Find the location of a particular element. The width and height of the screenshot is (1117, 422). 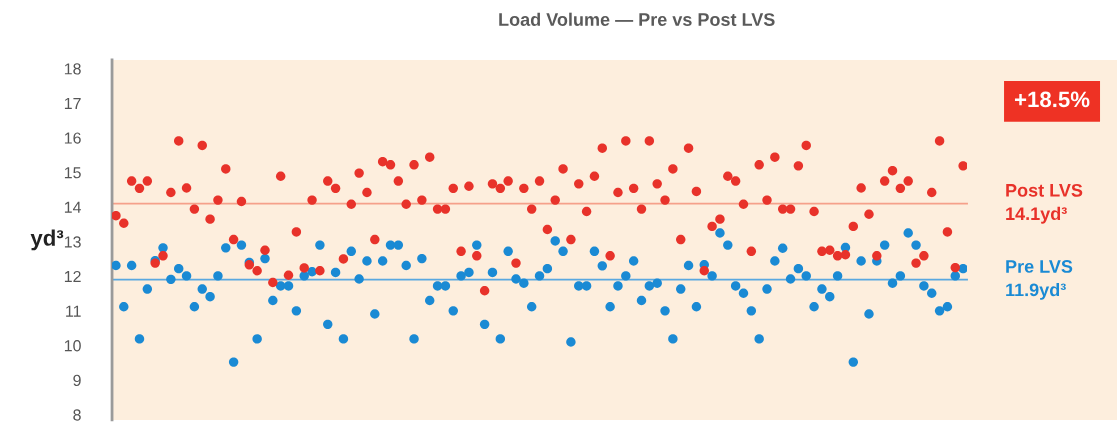

y-tick-label: 11 is located at coordinates (73, 311).